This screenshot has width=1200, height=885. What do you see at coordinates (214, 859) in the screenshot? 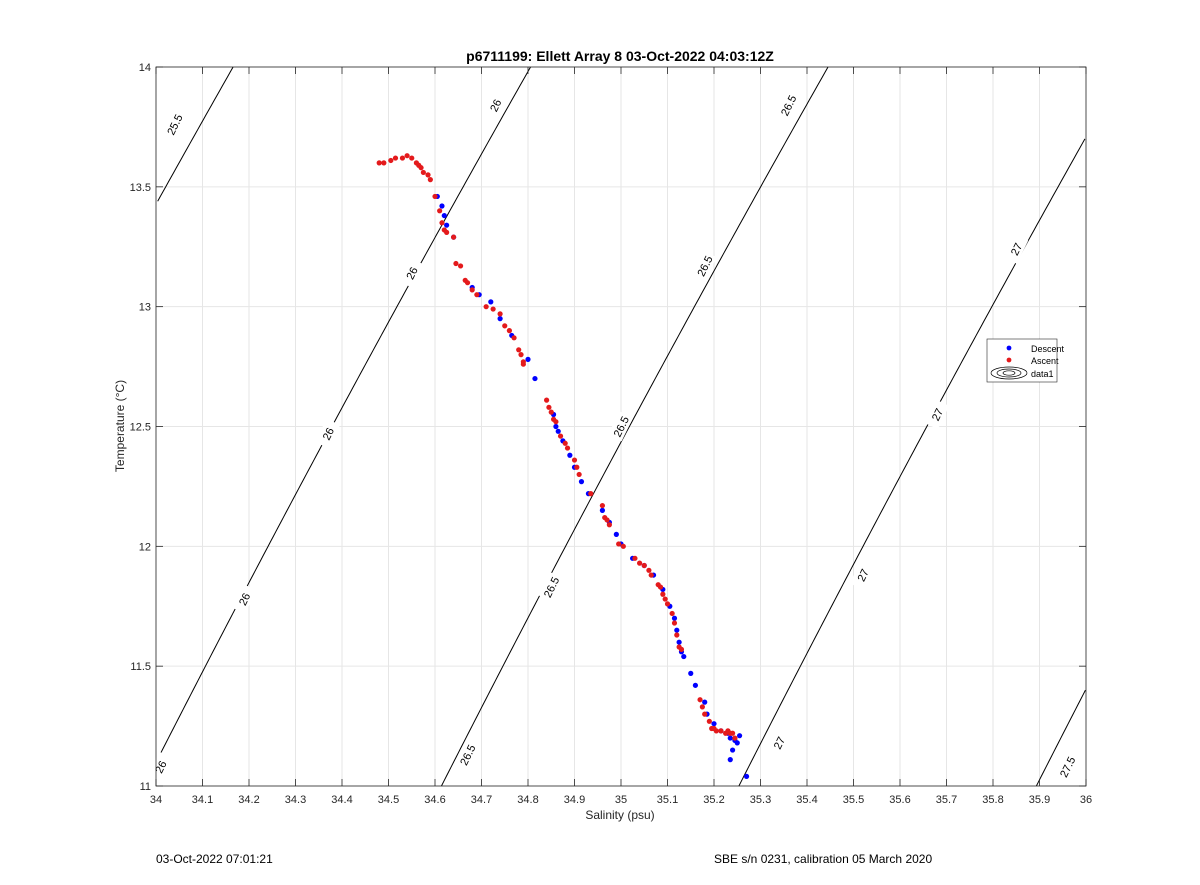
I see `footer-timestamp: 03-Oct-2022 07:01:21` at bounding box center [214, 859].